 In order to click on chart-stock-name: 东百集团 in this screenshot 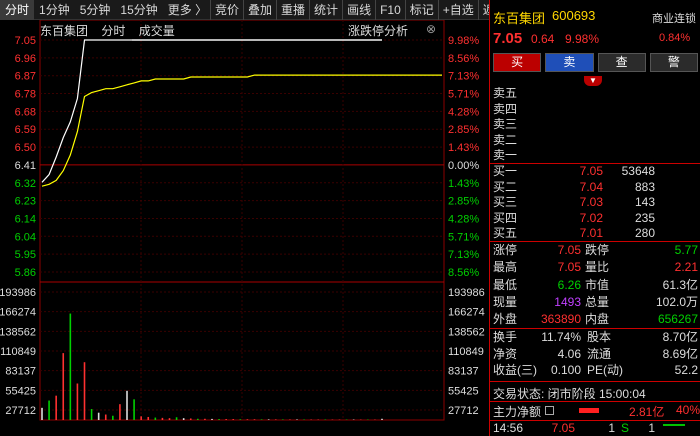, I will do `click(64, 31)`.